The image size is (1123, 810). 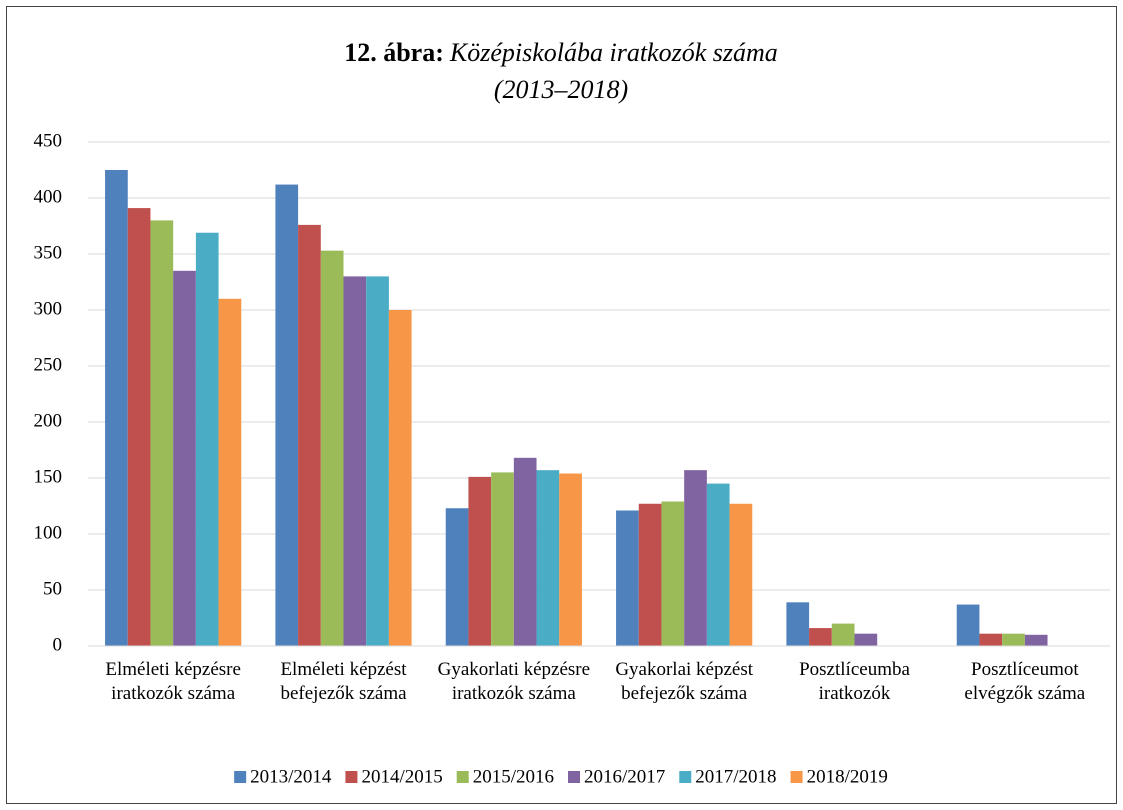 I want to click on legend-item: 2015/2016, so click(x=505, y=776).